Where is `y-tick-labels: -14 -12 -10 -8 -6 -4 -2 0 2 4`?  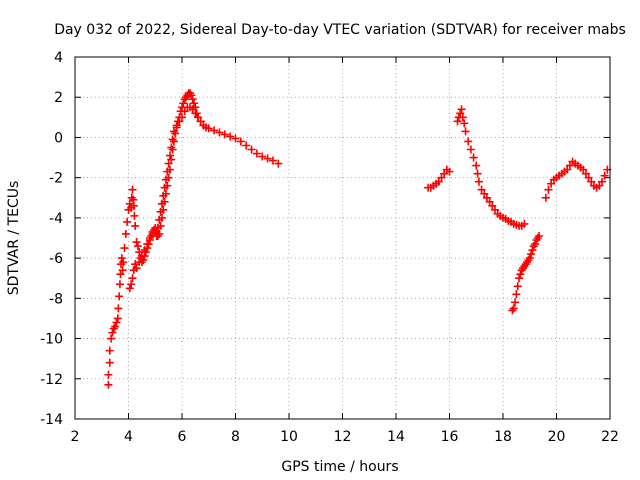
y-tick-labels: -14 -12 -10 -8 -6 -4 -2 0 2 4 is located at coordinates (51, 239).